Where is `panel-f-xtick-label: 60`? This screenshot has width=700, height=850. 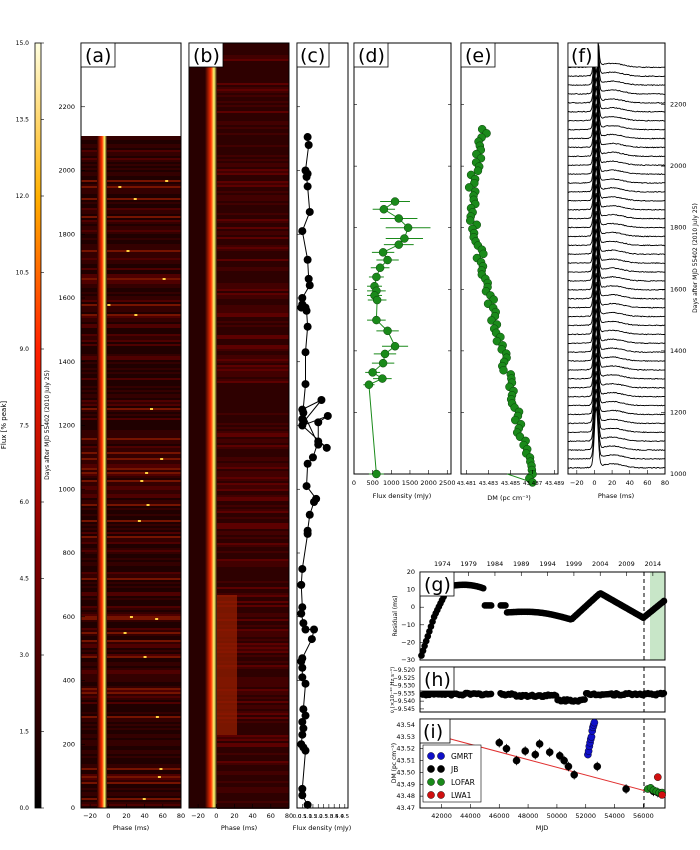
panel-f-xtick-label: 60 is located at coordinates (647, 483).